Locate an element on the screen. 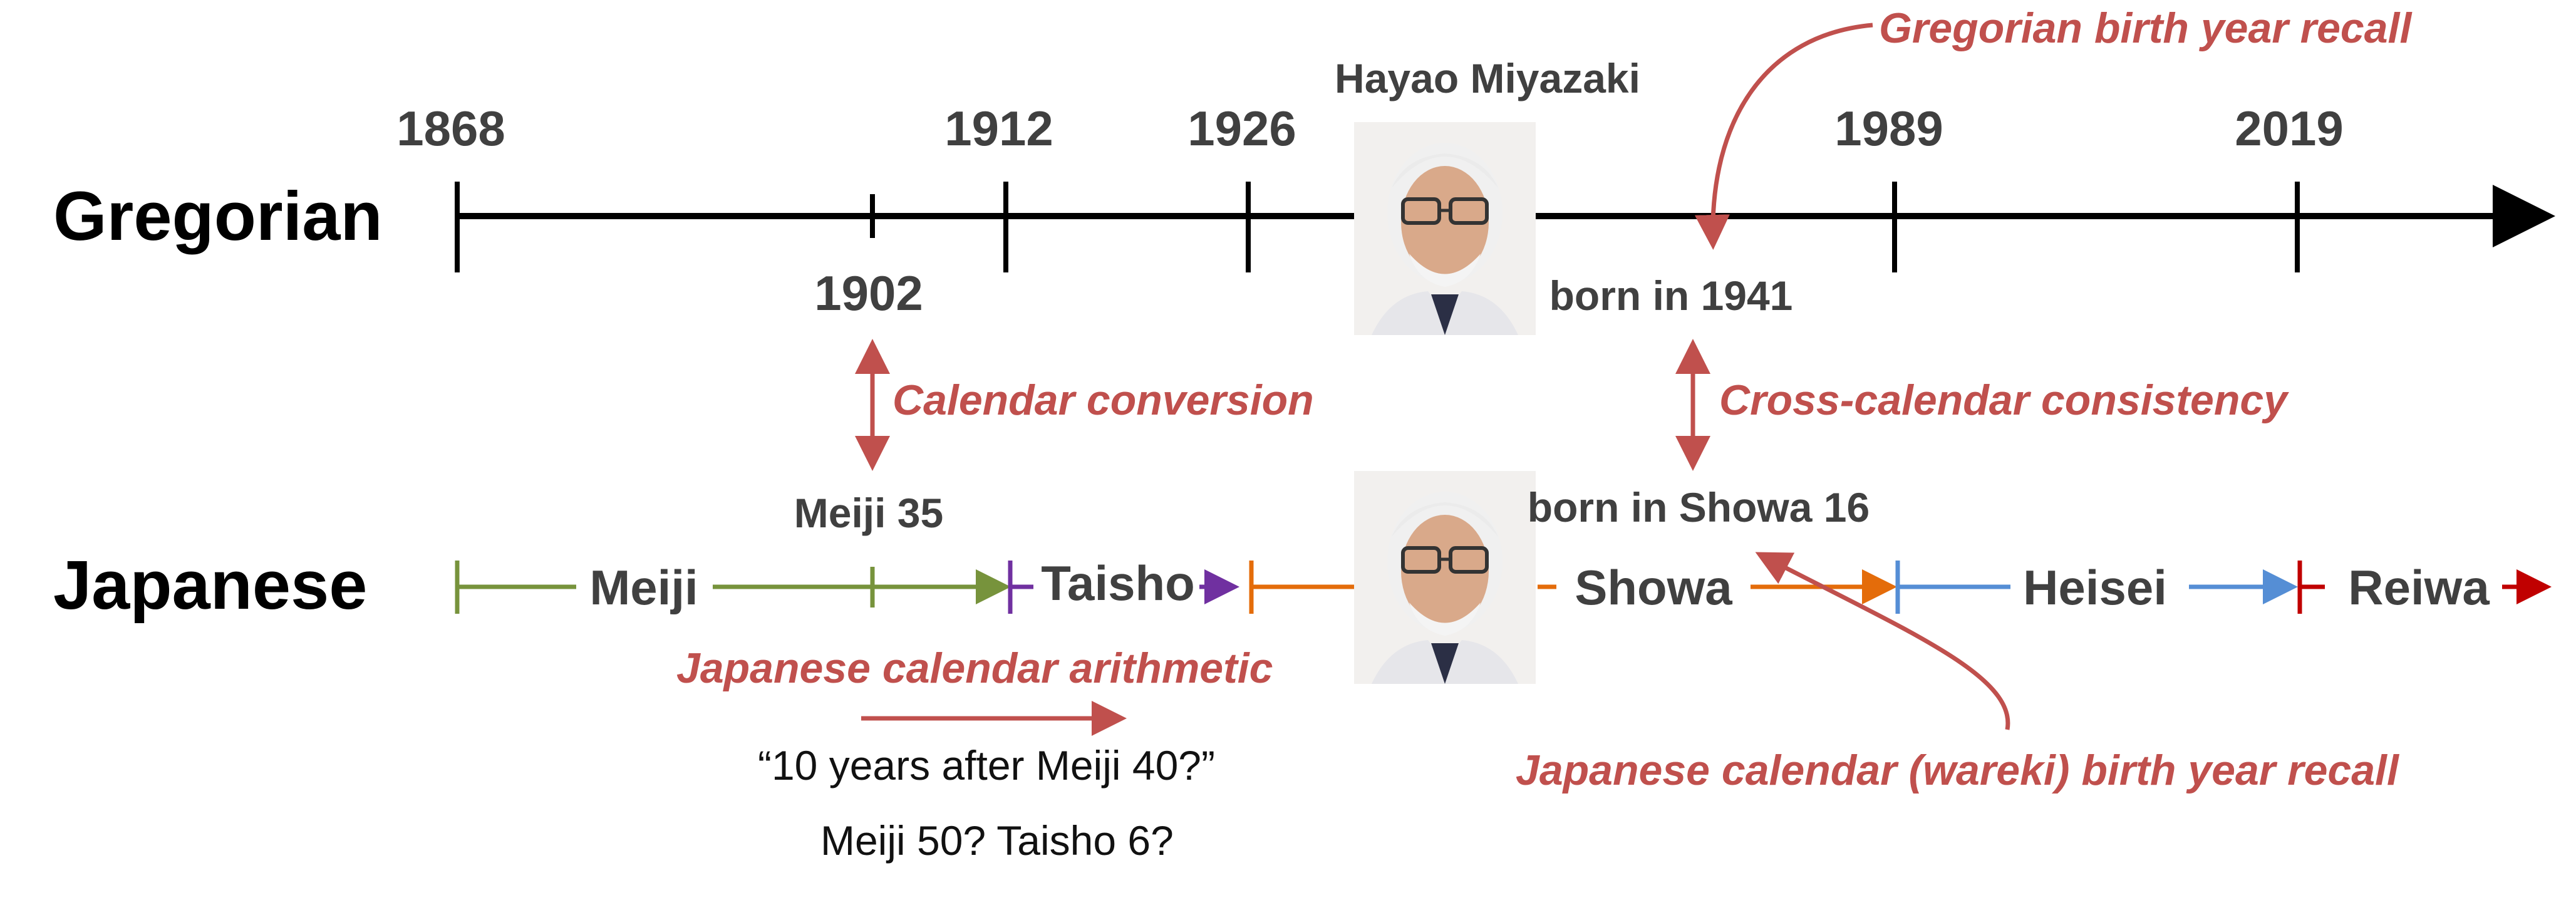 This screenshot has width=2576, height=910. year-label-1926: 1926 is located at coordinates (1241, 129).